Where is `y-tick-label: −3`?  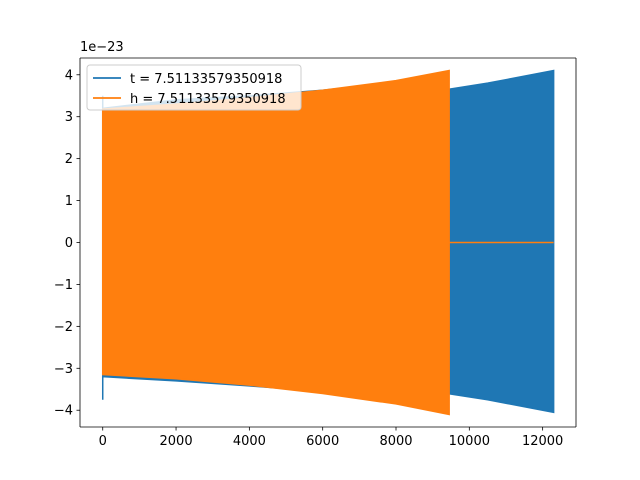
y-tick-label: −3 is located at coordinates (63, 369).